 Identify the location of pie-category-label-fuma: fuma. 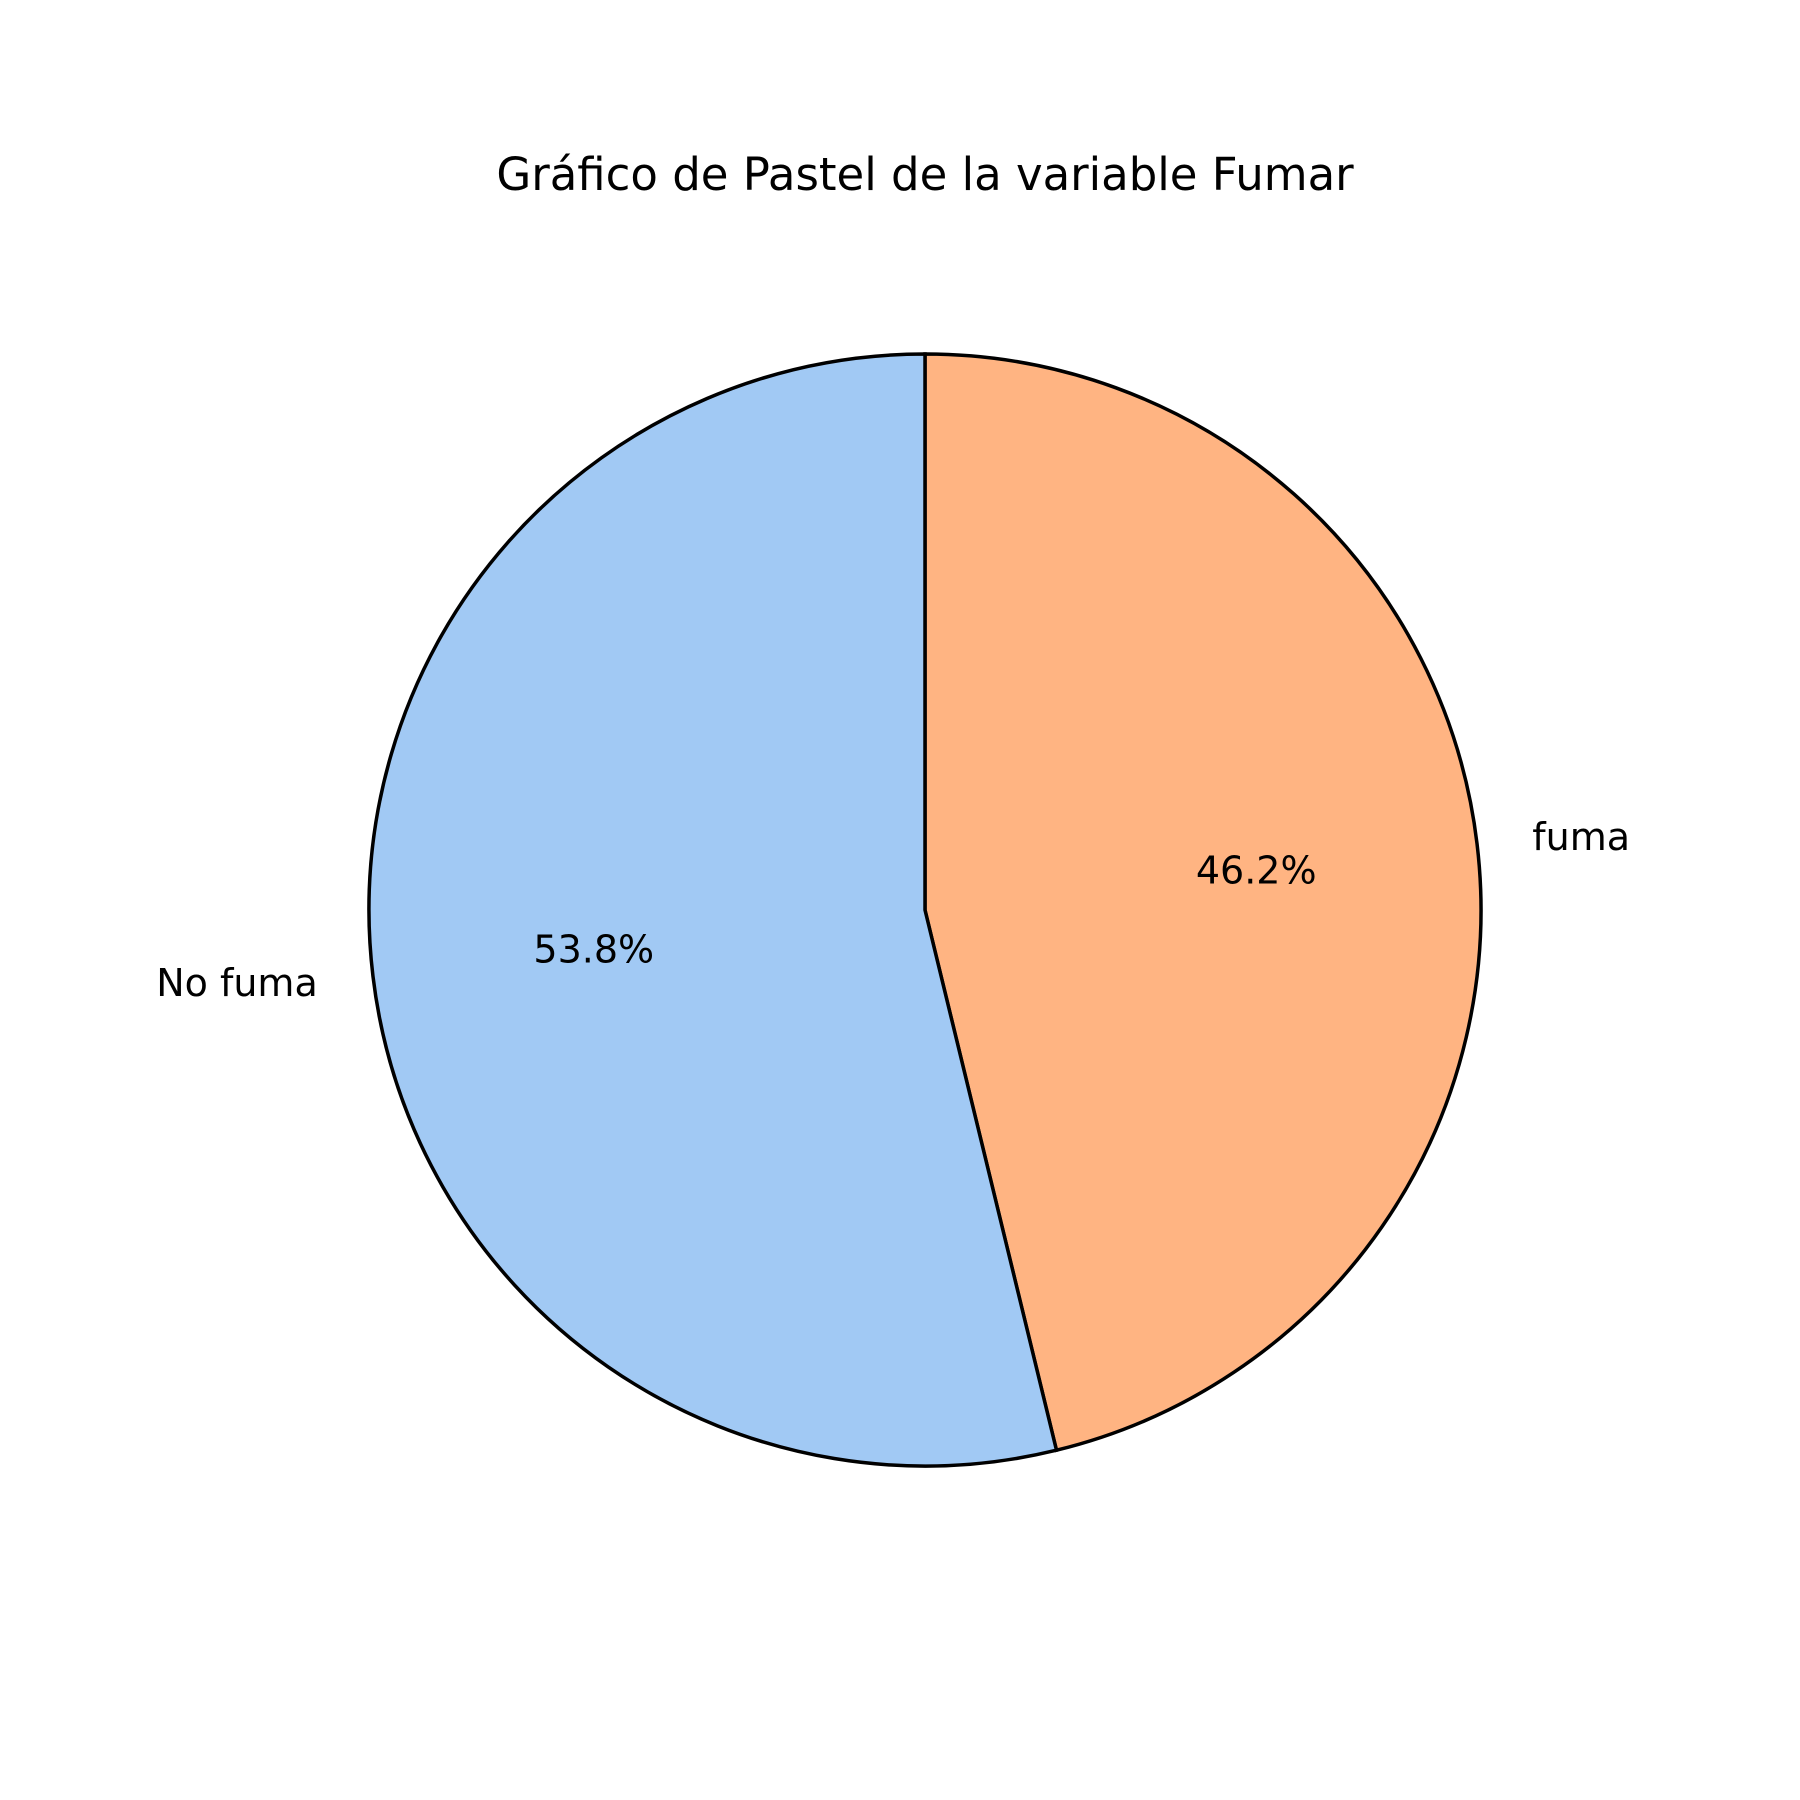
(1581, 837).